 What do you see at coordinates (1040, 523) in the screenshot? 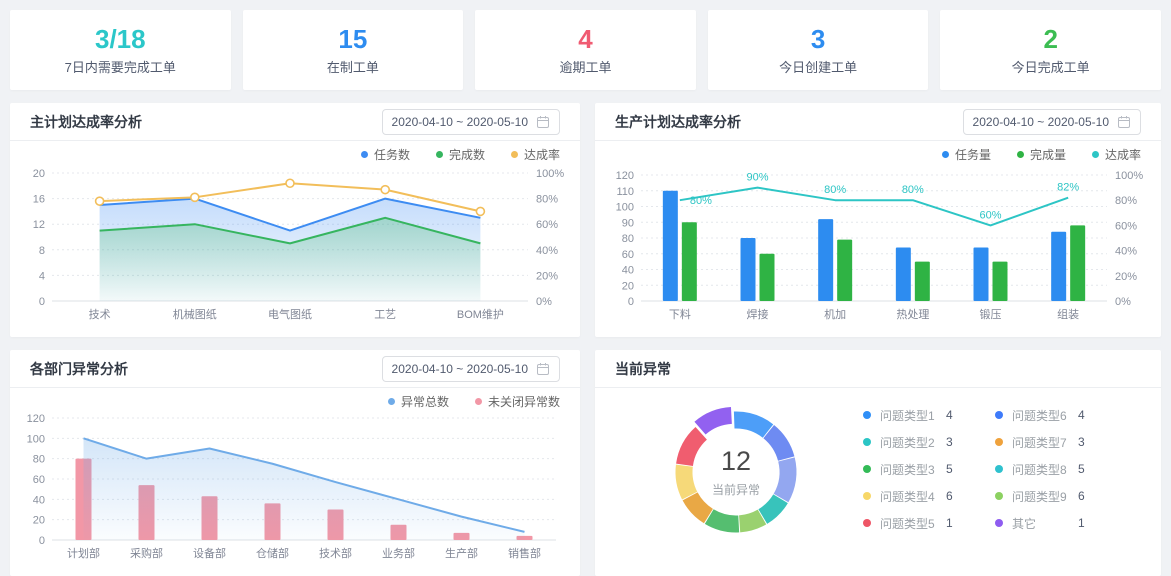
I see `donut-legend-item: 其它 1` at bounding box center [1040, 523].